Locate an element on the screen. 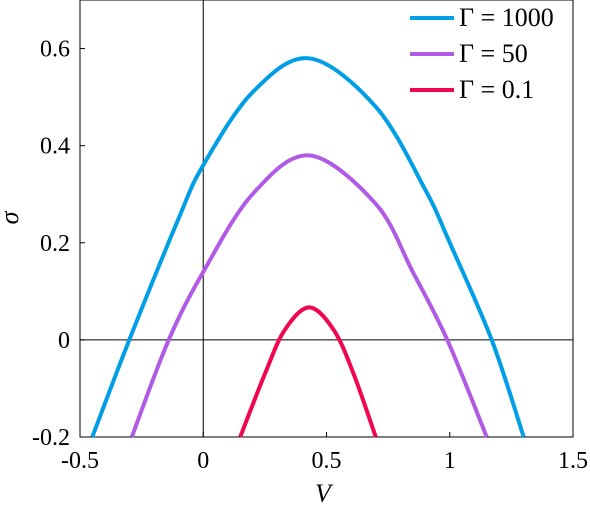  legend-label-1: Γ = 1000 is located at coordinates (506, 17).